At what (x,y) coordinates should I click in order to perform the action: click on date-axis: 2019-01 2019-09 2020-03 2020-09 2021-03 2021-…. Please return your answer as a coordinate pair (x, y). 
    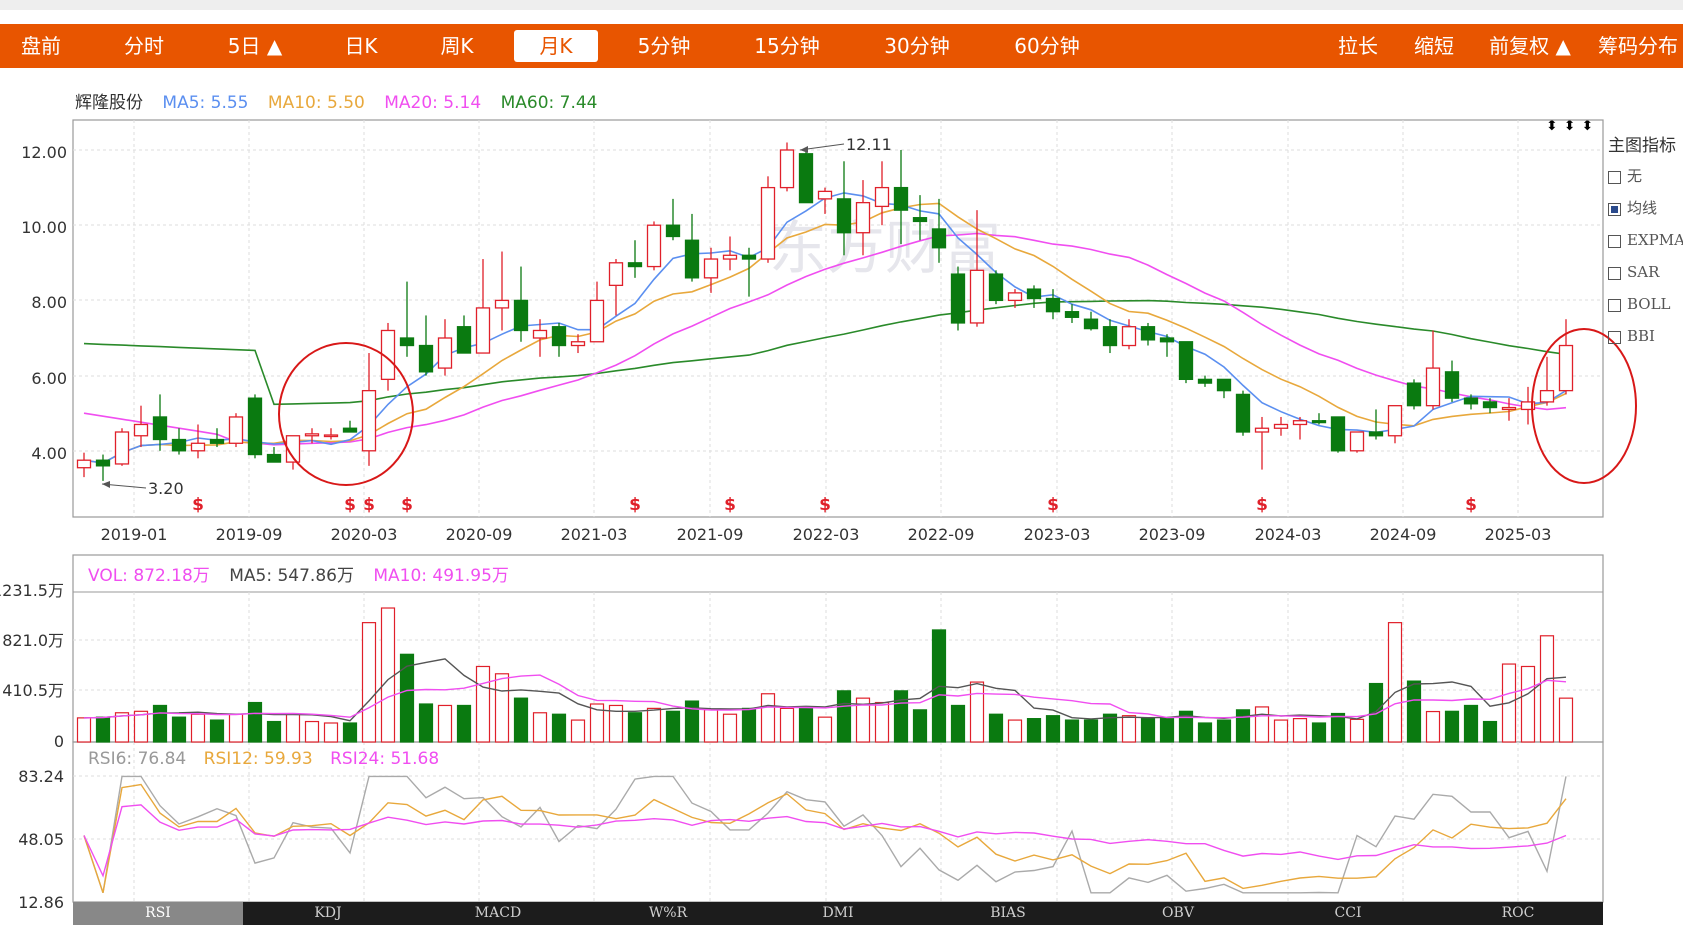
    Looking at the image, I should click on (826, 534).